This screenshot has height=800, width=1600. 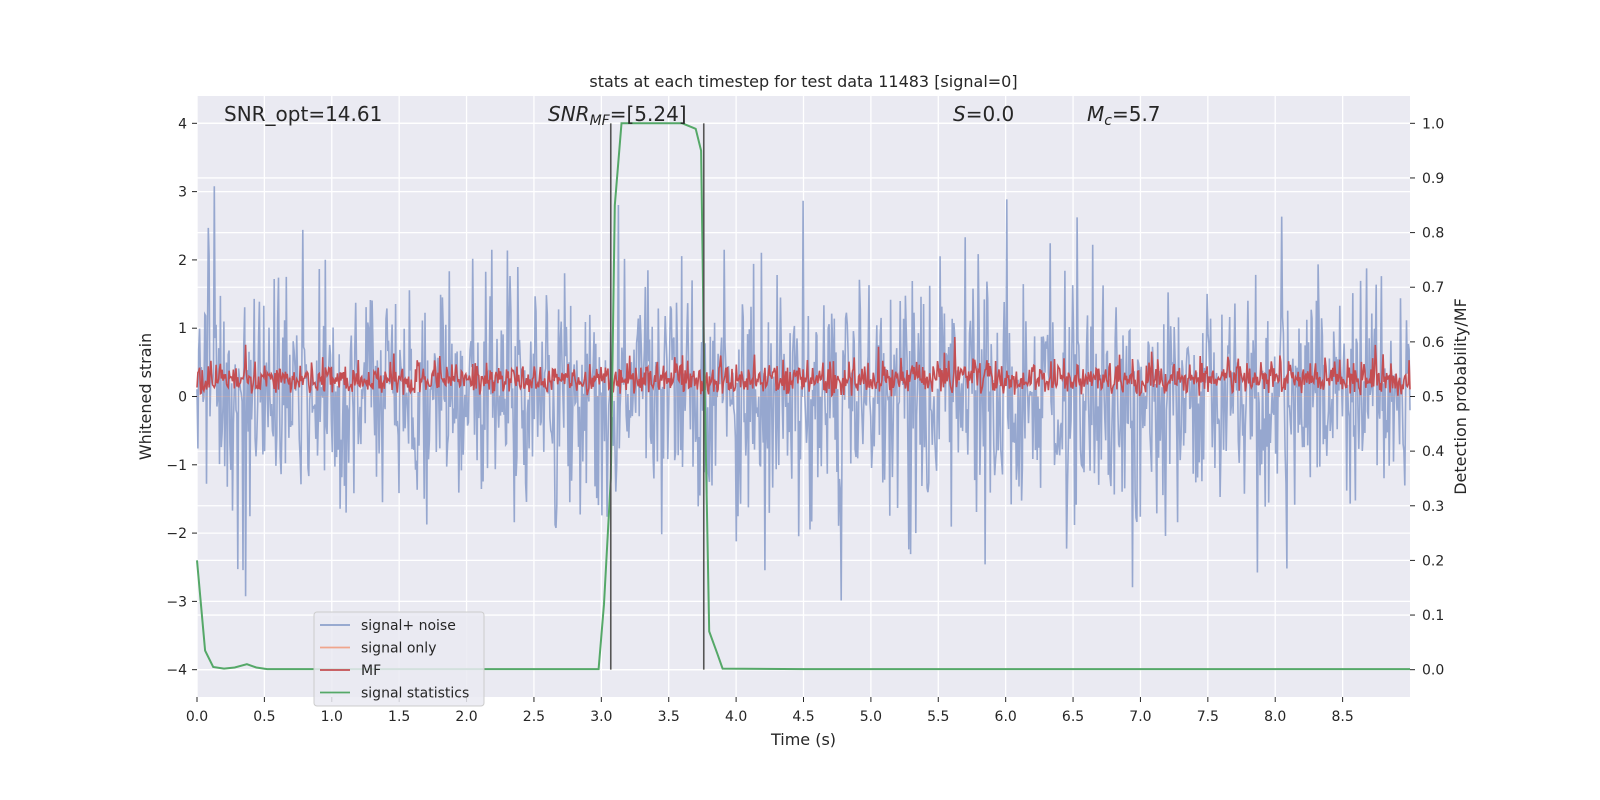 I want to click on y-tick-label-right: 1.0, so click(x=1433, y=124).